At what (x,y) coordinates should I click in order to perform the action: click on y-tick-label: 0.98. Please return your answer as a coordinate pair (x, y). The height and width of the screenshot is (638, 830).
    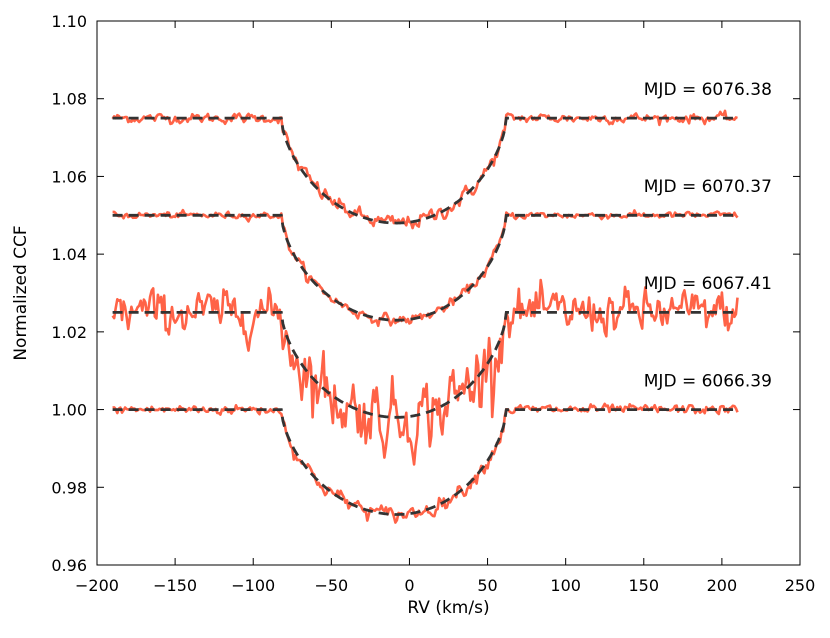
    Looking at the image, I should click on (69, 487).